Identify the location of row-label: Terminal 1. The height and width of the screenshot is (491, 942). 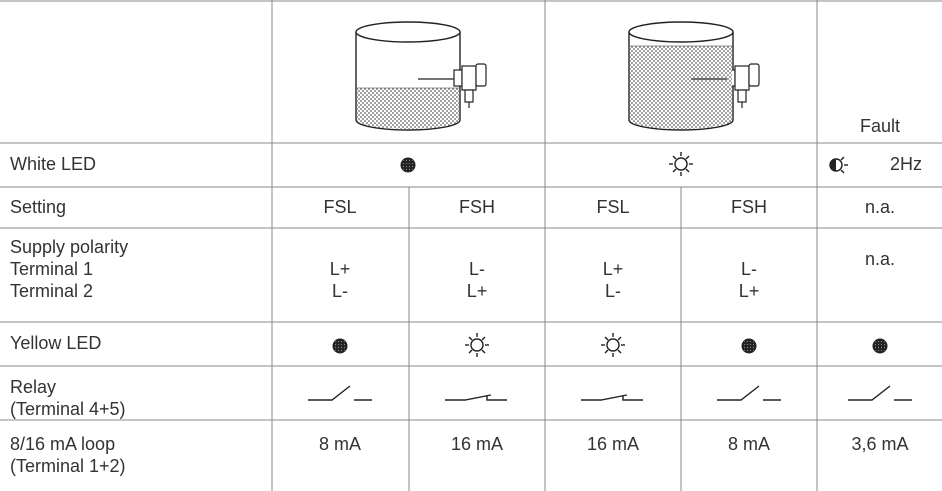
(51, 269).